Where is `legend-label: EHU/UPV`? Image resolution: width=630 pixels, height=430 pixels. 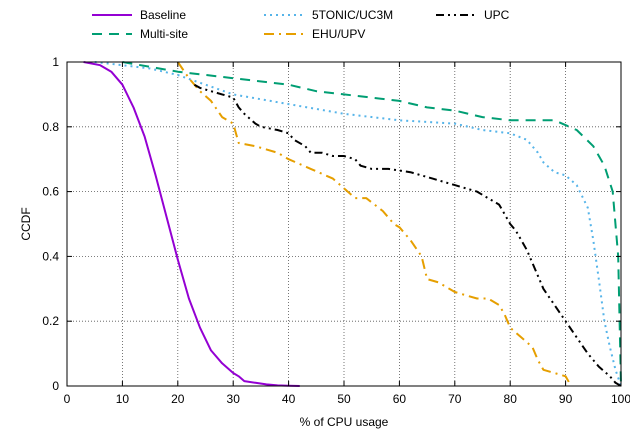
legend-label: EHU/UPV is located at coordinates (338, 34).